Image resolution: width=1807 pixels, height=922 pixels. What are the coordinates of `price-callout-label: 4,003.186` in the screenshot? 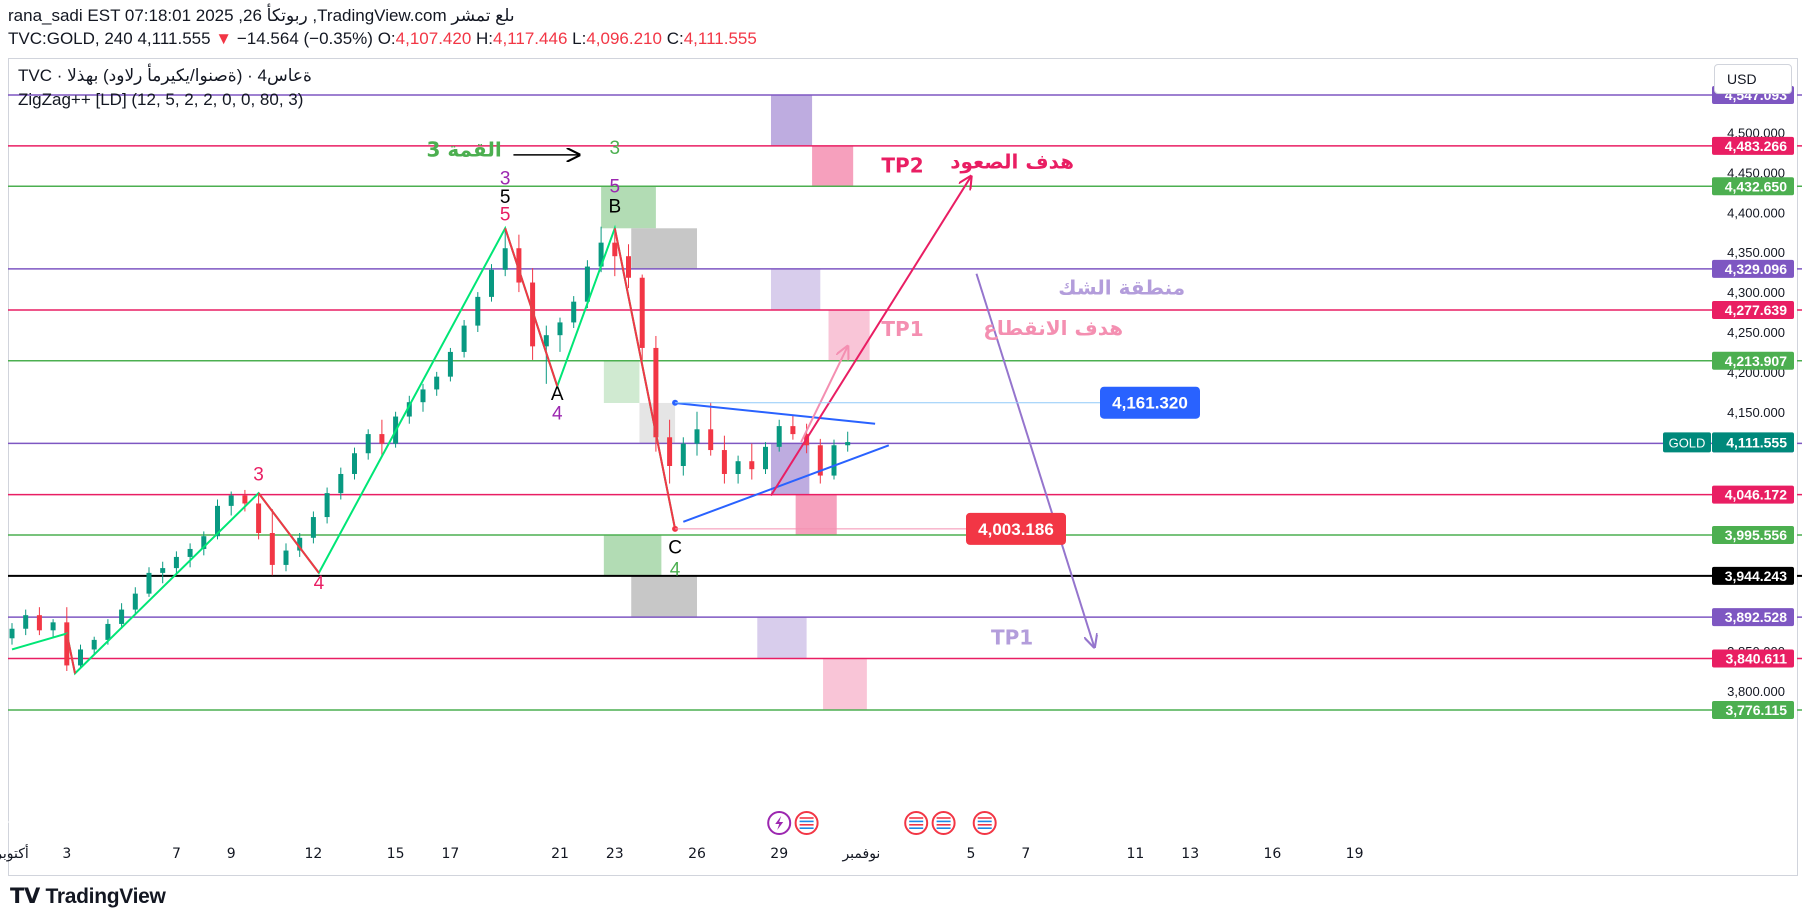 It's located at (1016, 529).